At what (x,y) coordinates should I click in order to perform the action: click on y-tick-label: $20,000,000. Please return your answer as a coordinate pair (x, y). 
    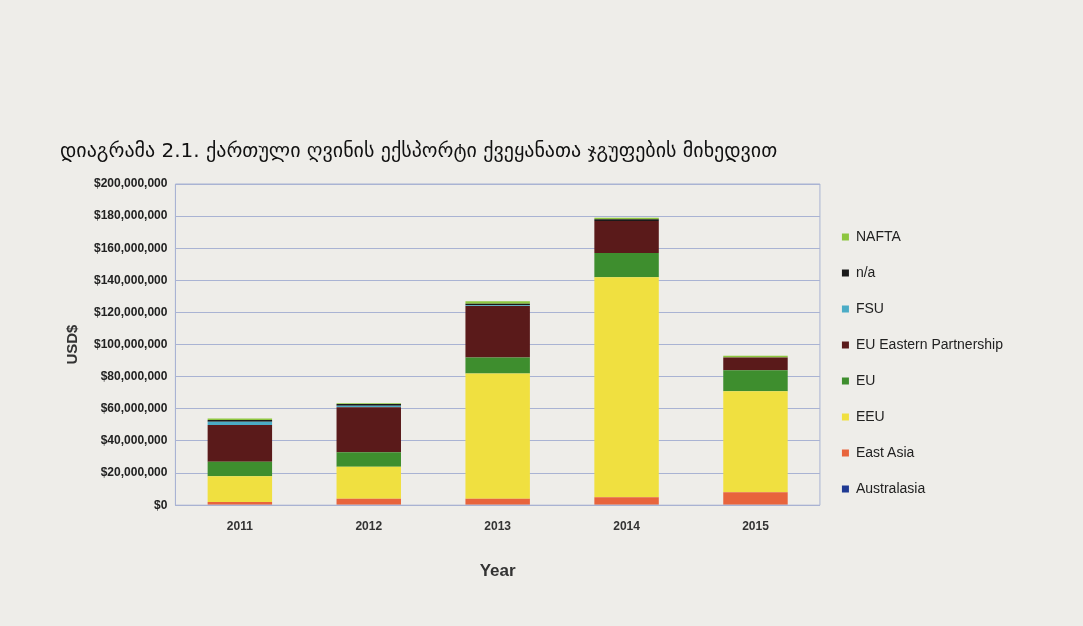
    Looking at the image, I should click on (134, 472).